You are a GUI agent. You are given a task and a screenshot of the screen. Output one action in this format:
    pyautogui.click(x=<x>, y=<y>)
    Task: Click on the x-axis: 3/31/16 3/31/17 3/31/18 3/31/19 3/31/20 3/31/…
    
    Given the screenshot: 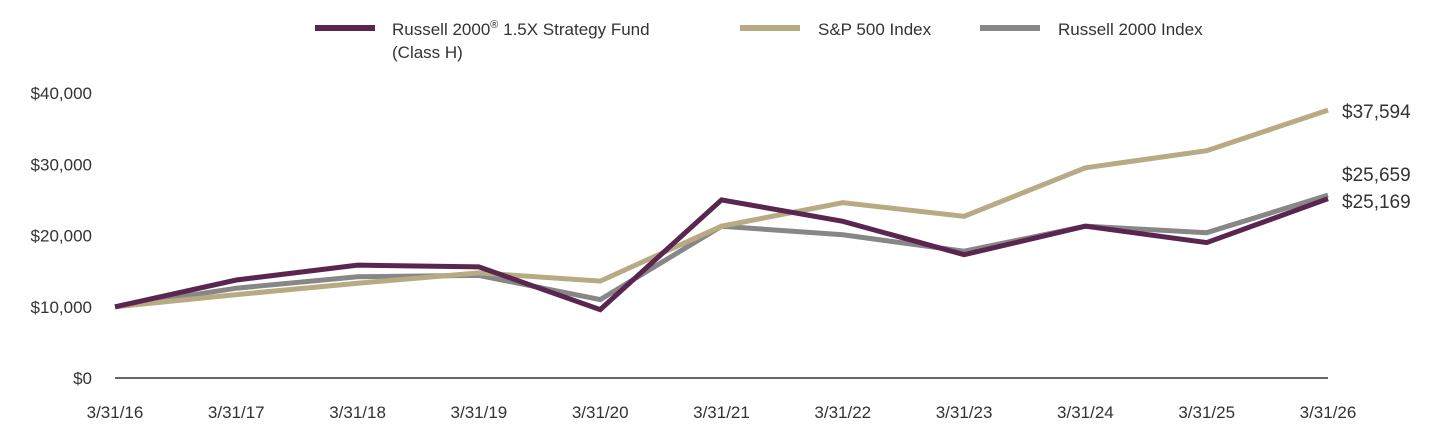 What is the action you would take?
    pyautogui.click(x=722, y=412)
    